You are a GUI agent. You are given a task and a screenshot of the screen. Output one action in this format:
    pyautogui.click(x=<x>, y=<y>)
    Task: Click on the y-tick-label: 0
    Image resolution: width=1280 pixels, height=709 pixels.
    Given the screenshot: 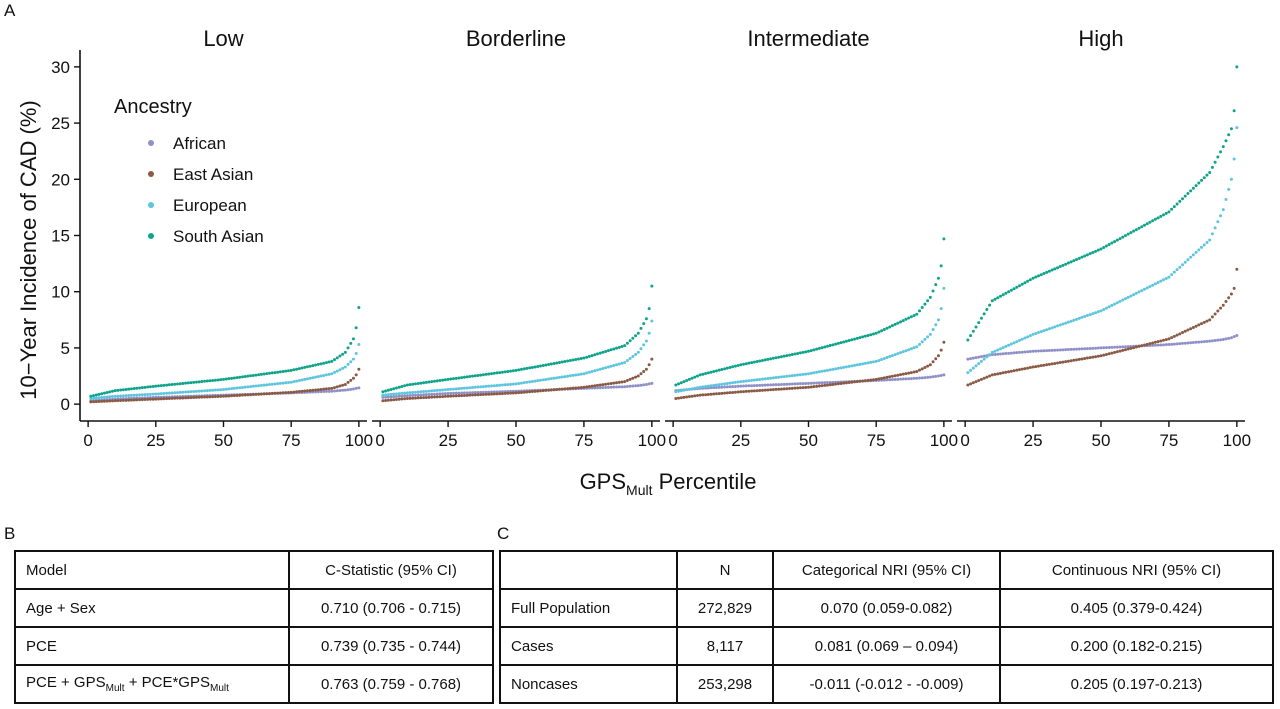 What is the action you would take?
    pyautogui.click(x=65, y=404)
    